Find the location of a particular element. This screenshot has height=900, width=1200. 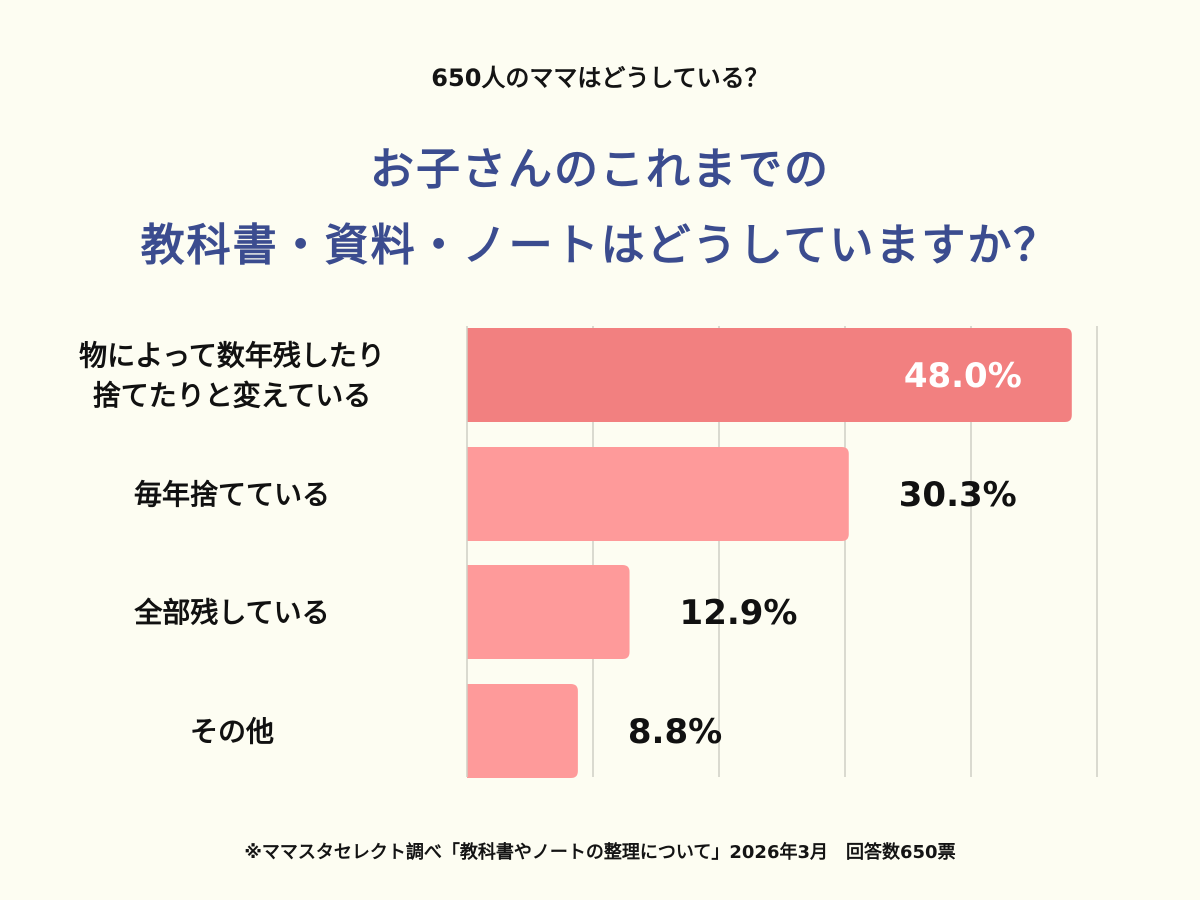

category-label: 物によって数年残したり is located at coordinates (232, 355).